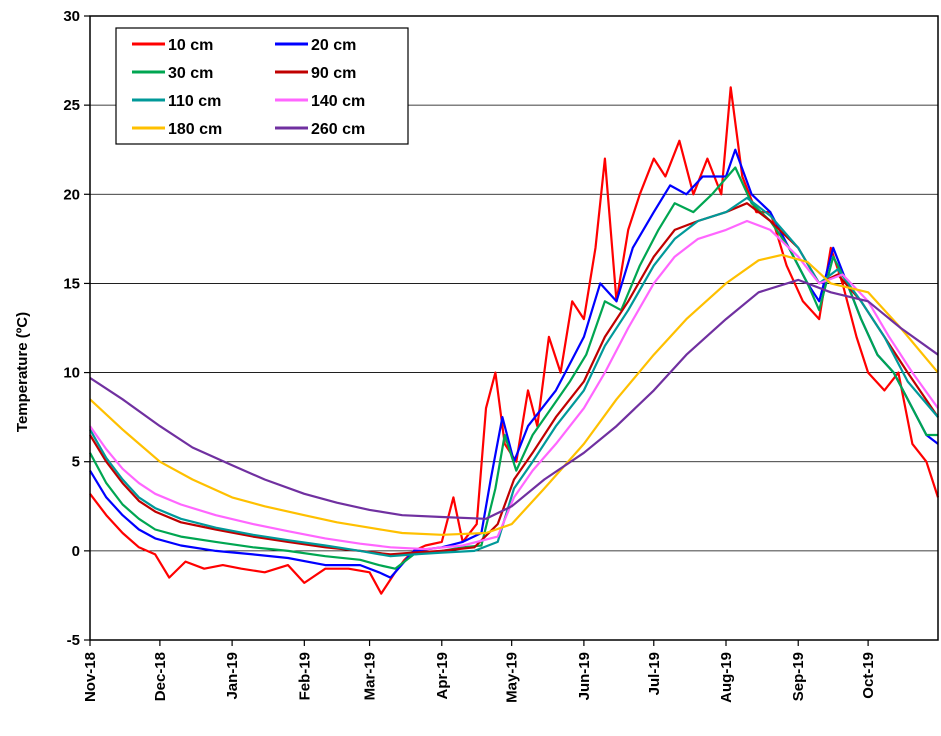 Image resolution: width=941 pixels, height=736 pixels. I want to click on legend-entry-label: 10 cm, so click(190, 45).